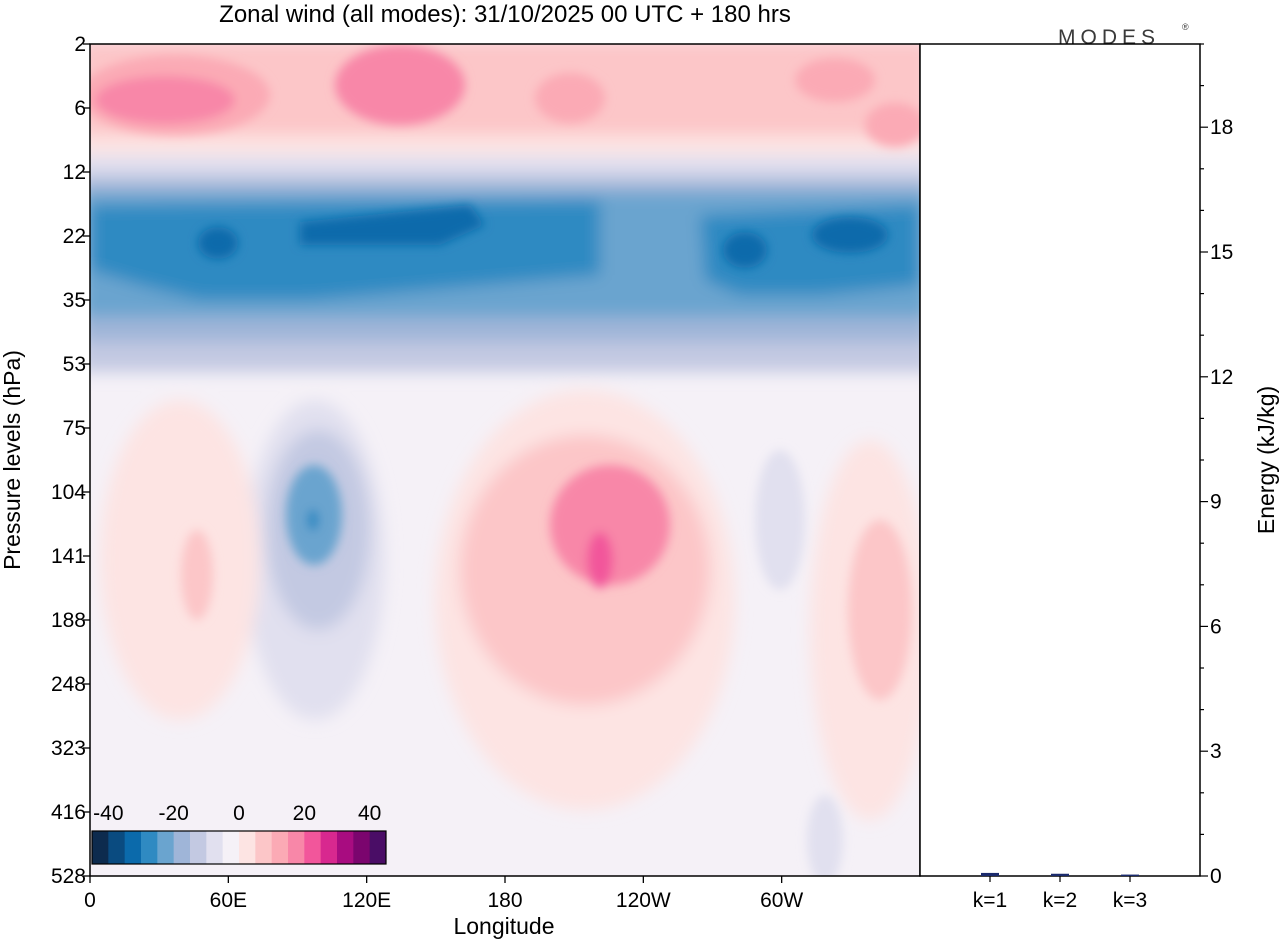  What do you see at coordinates (80, 108) in the screenshot?
I see `y-tick-label: 6` at bounding box center [80, 108].